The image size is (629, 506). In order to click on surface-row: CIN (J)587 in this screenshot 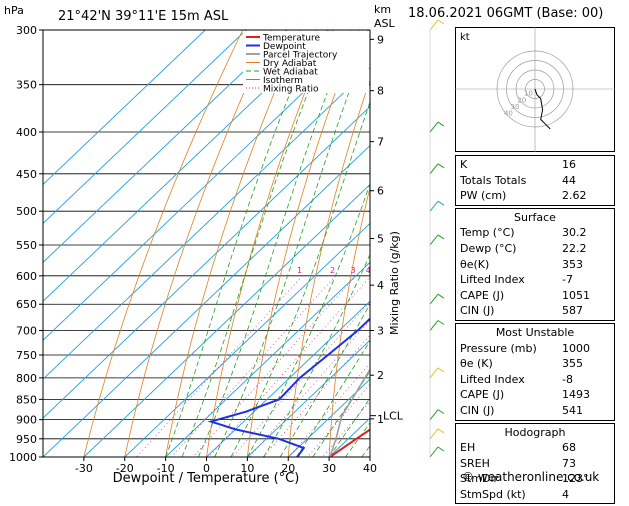, I will do `click(535, 311)`.